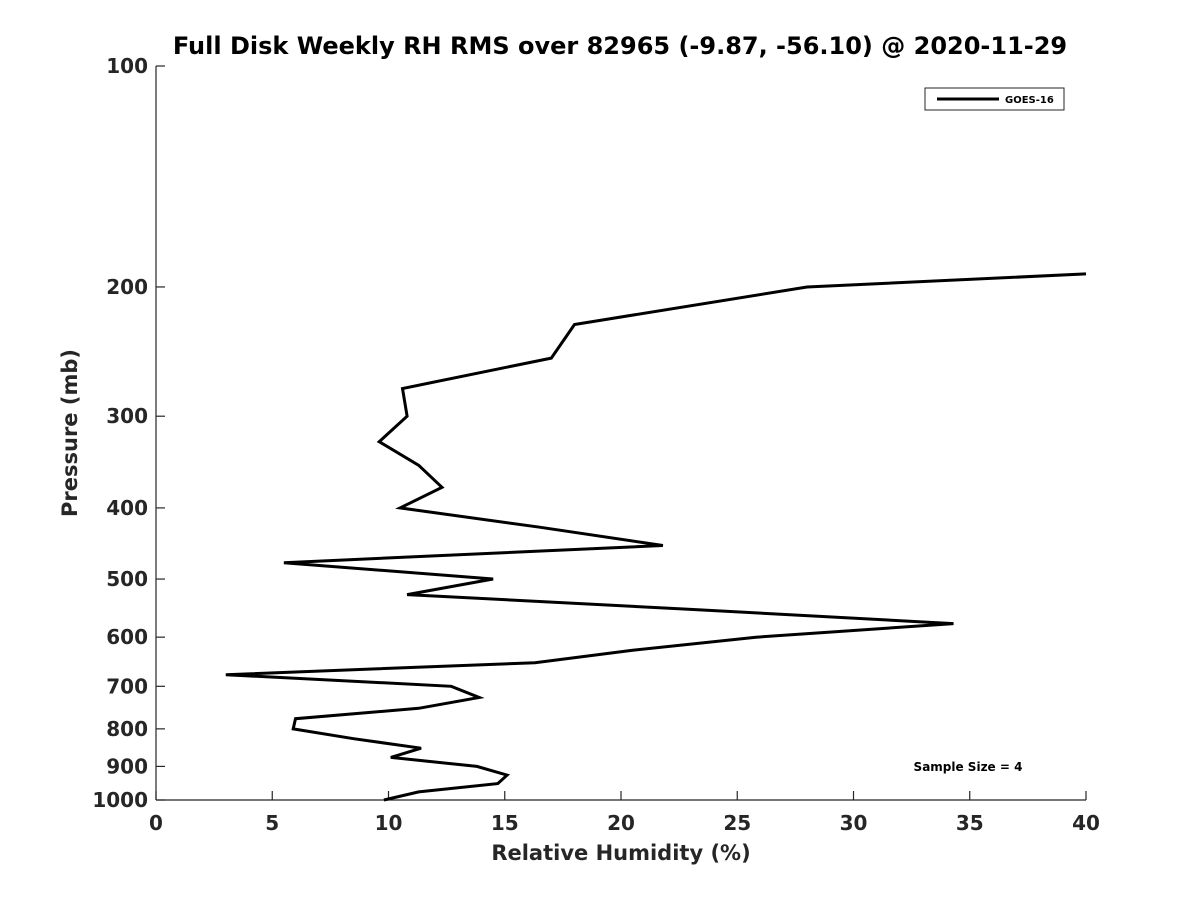  Describe the element at coordinates (120, 800) in the screenshot. I see `y-tick-label: 1000` at that location.